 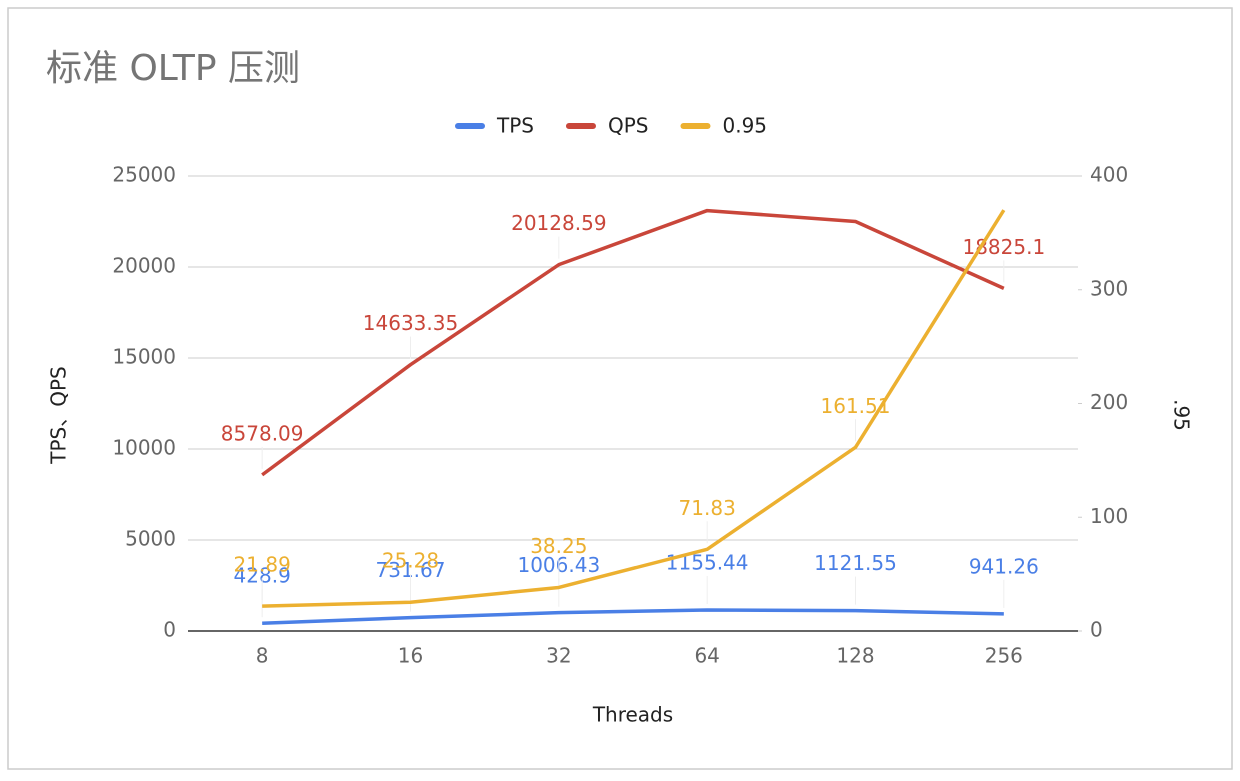 I want to click on data-label: 8578.09, so click(x=262, y=433).